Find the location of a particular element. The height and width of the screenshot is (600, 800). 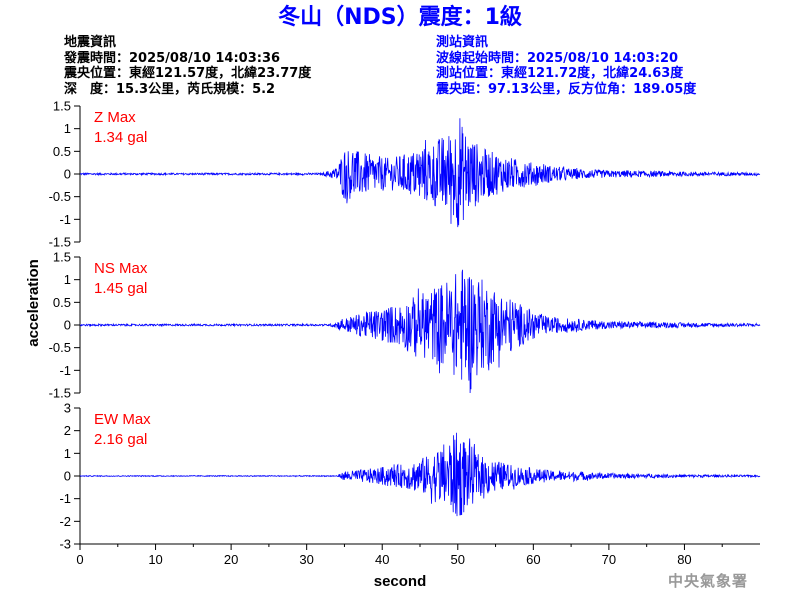

x-tick-label: 40 is located at coordinates (382, 559).